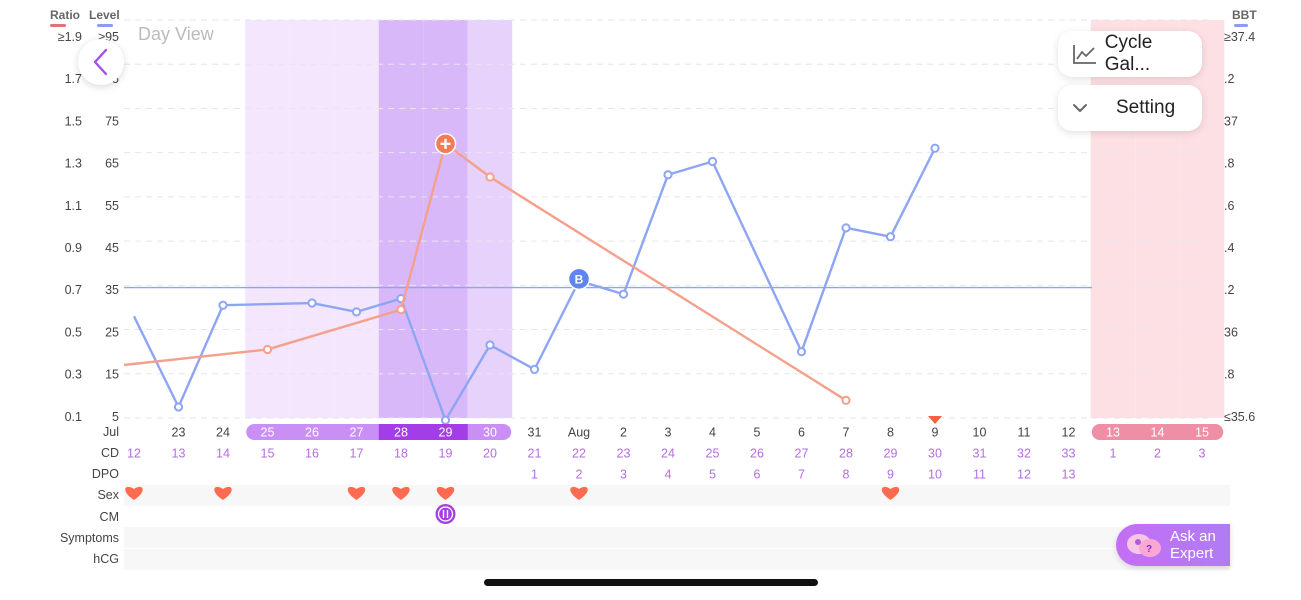 This screenshot has width=1301, height=600. What do you see at coordinates (1113, 454) in the screenshot?
I see `cd-label: 1` at bounding box center [1113, 454].